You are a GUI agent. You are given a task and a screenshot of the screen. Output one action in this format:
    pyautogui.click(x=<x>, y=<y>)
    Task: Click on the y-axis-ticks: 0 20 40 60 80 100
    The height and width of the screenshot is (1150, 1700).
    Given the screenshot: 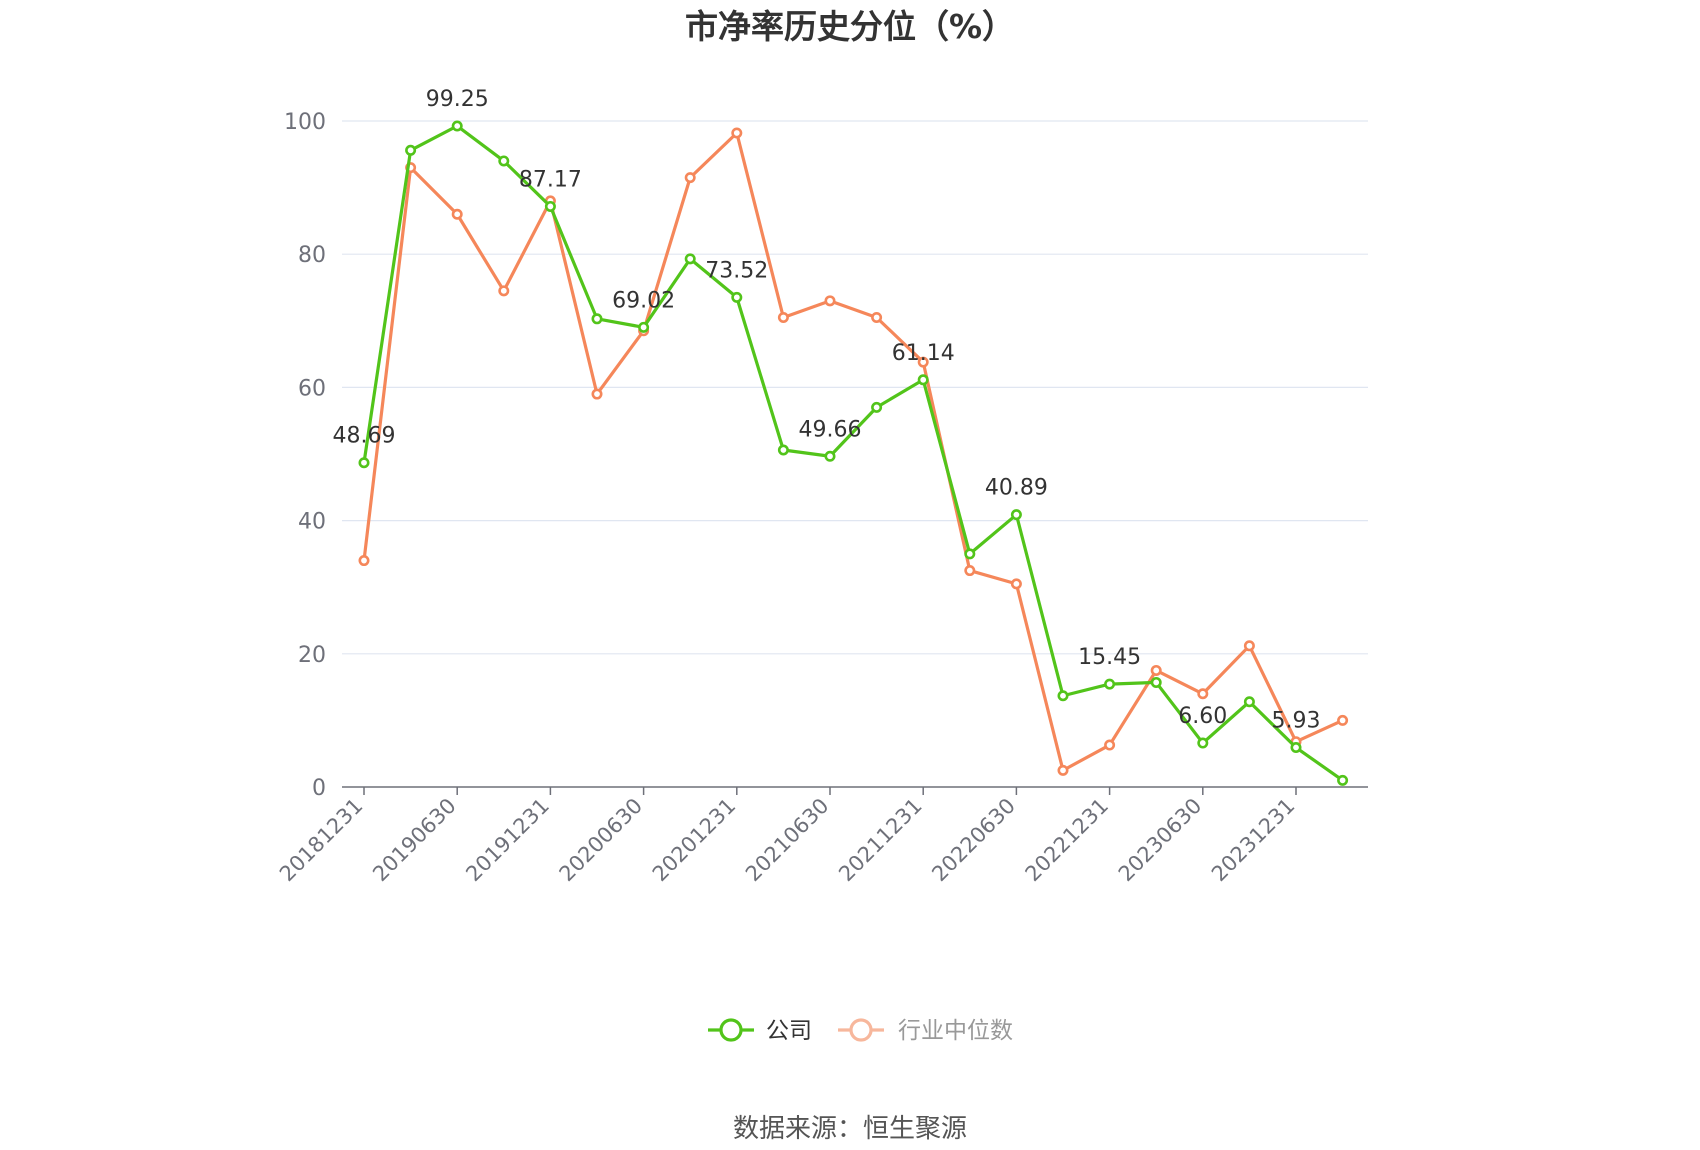 What is the action you would take?
    pyautogui.click(x=305, y=455)
    